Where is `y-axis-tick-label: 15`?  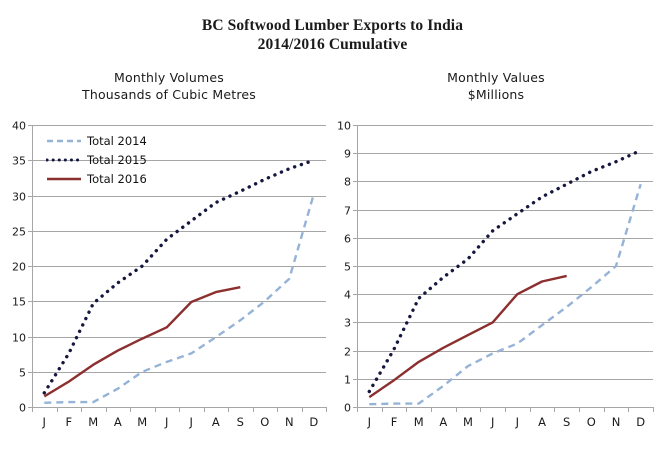 y-axis-tick-label: 15 is located at coordinates (19, 302).